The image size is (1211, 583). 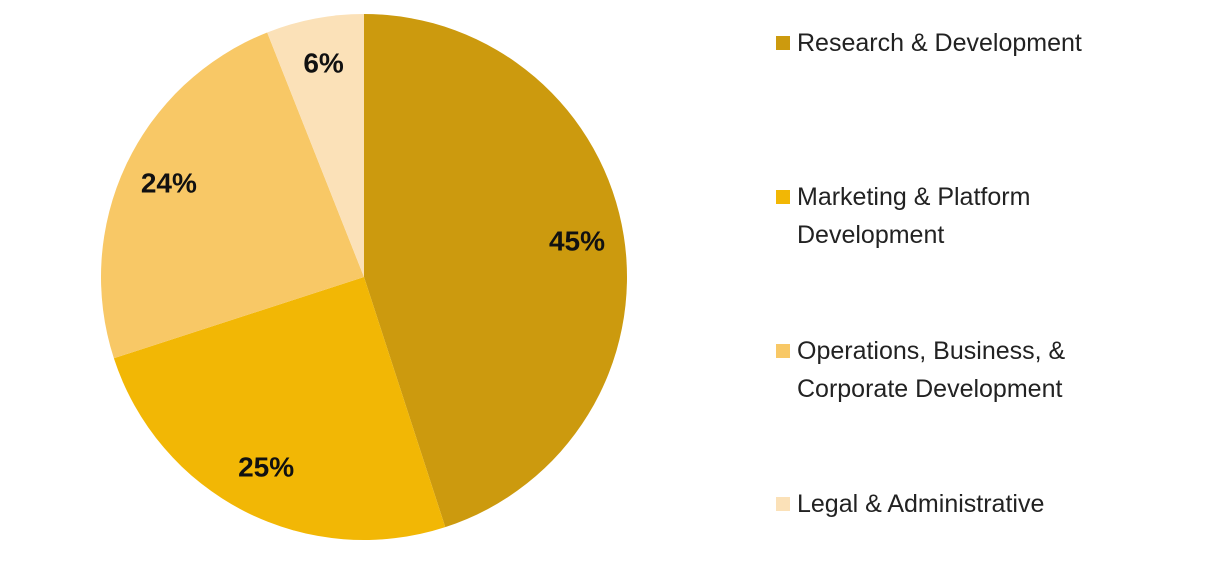 I want to click on slice-label: 24%, so click(x=169, y=183).